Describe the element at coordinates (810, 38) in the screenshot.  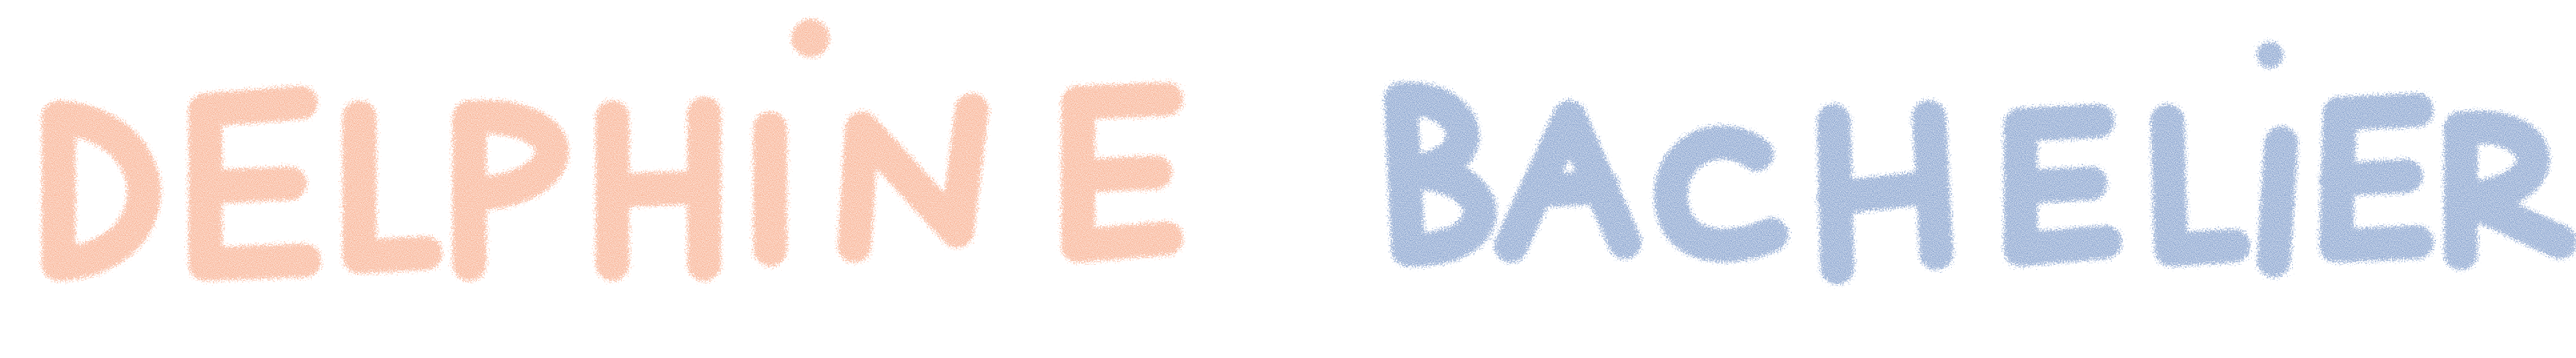
I see `letter-i-dot` at that location.